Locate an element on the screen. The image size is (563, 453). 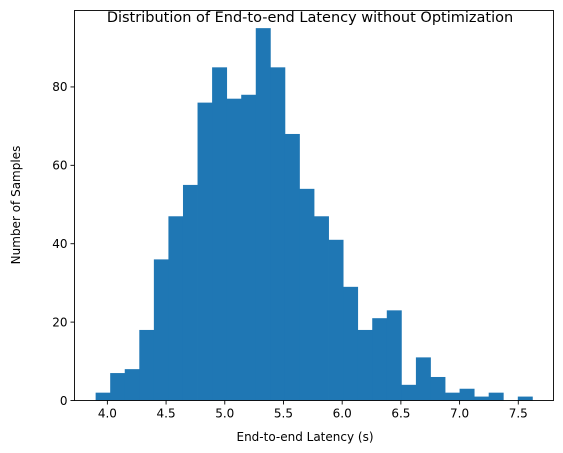
y-tick-label: 20 is located at coordinates (59, 322).